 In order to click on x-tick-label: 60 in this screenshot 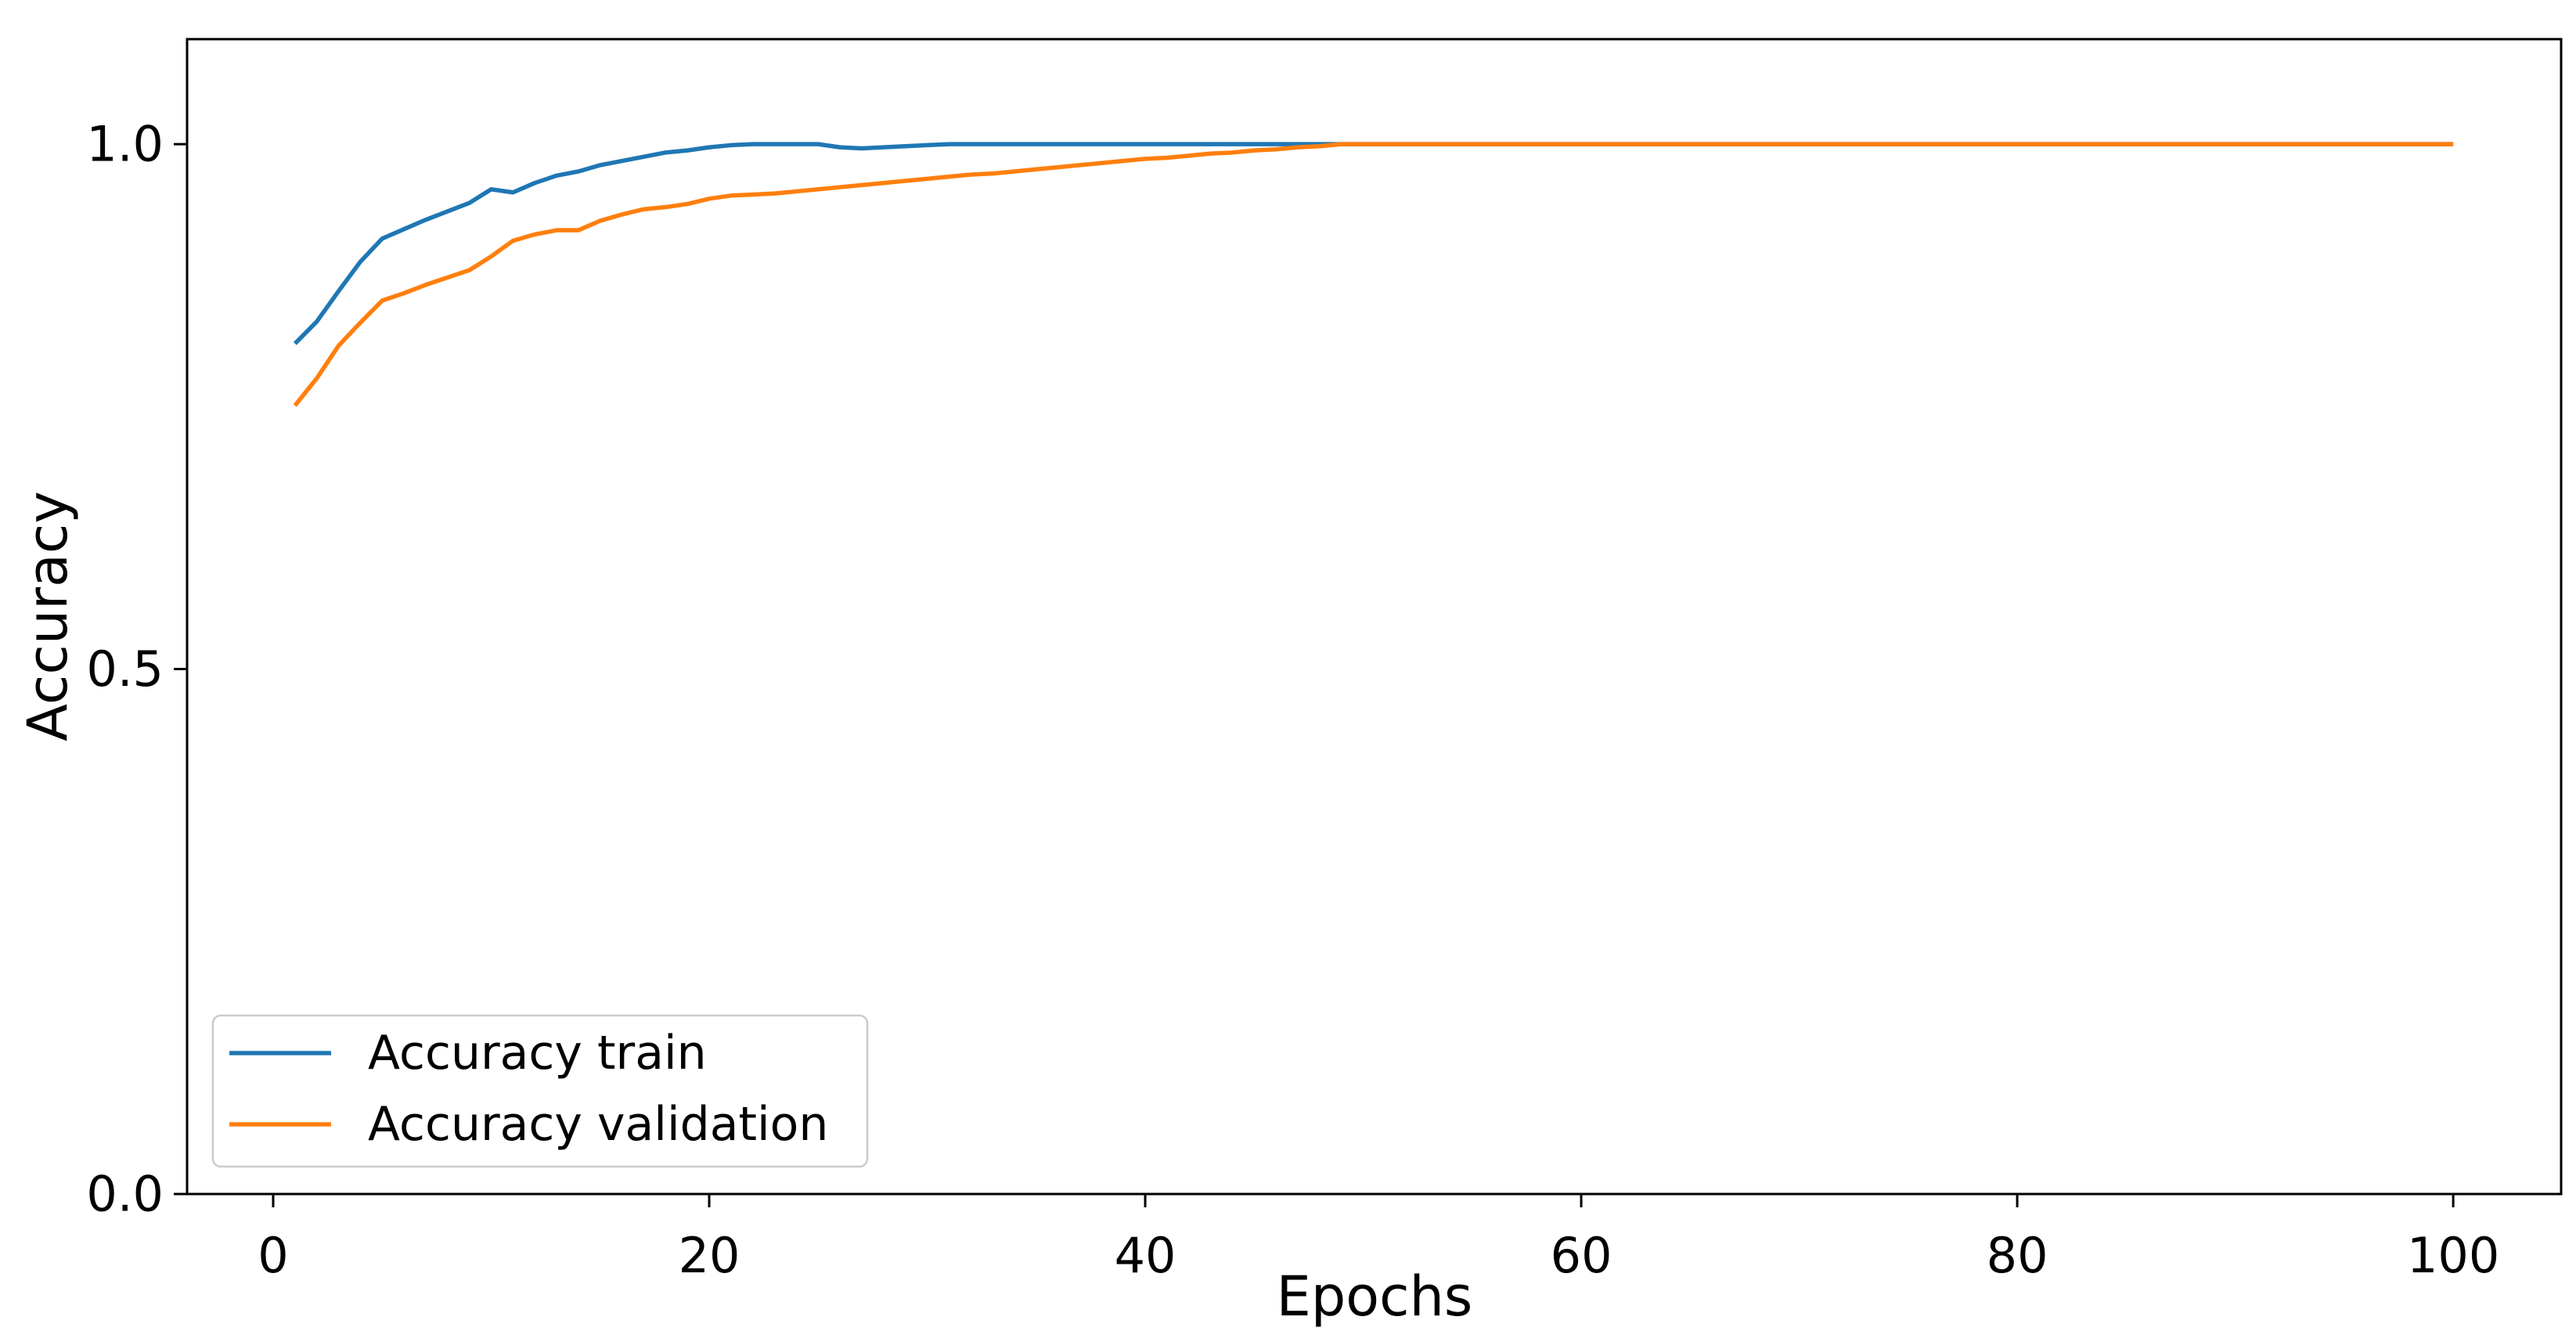, I will do `click(1581, 1255)`.